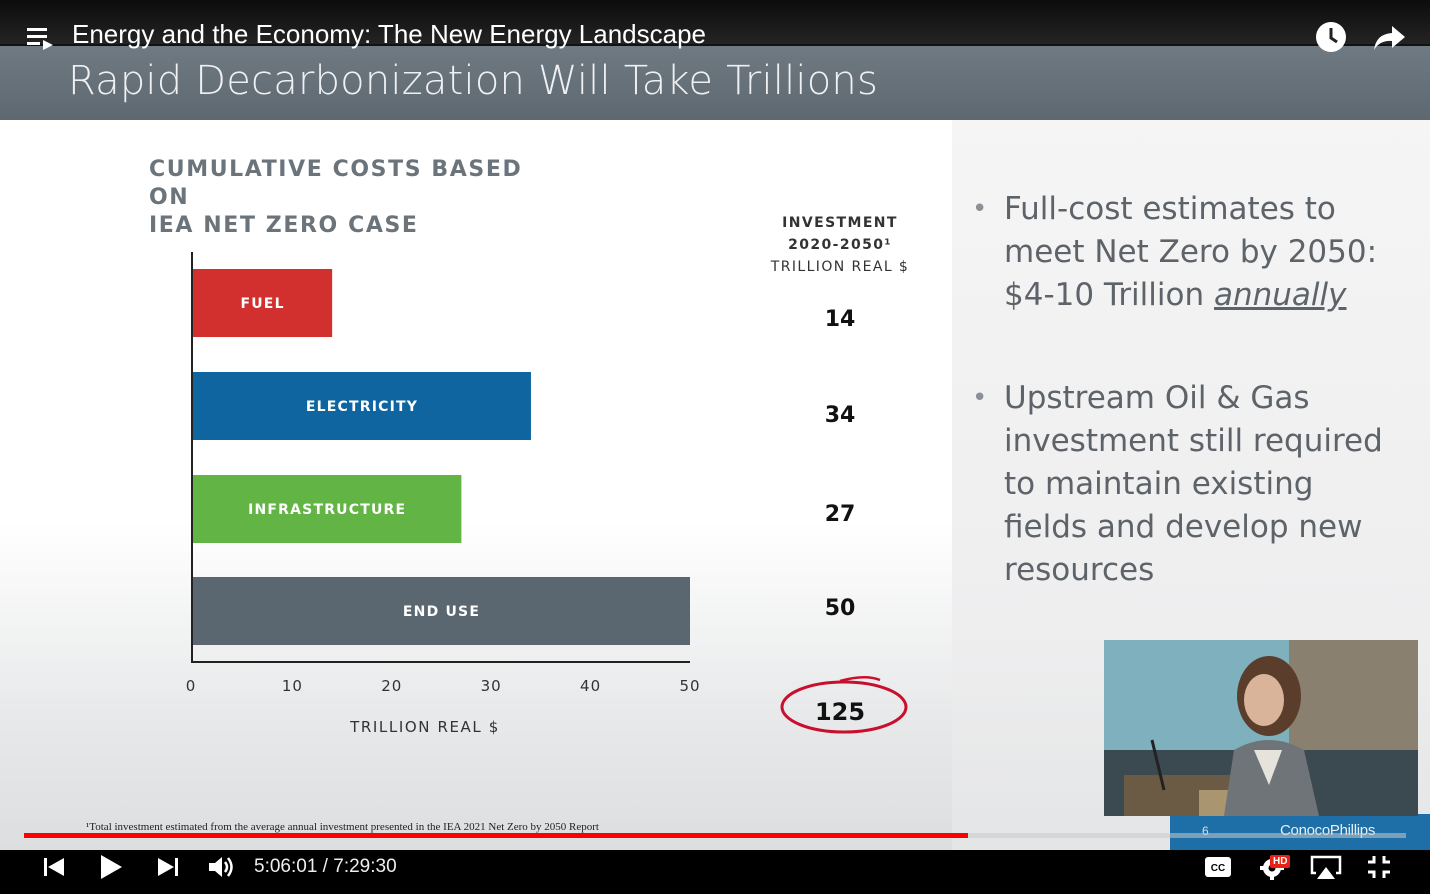 This screenshot has height=894, width=1430. I want to click on x-tick-label: 0, so click(191, 686).